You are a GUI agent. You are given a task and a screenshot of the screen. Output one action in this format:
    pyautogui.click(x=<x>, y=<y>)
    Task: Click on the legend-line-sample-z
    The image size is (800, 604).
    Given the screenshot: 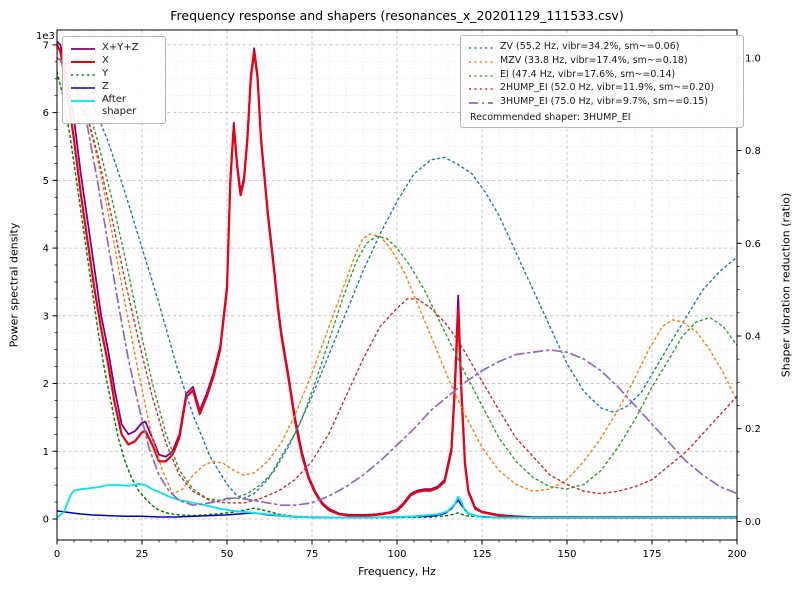 What is the action you would take?
    pyautogui.click(x=83, y=88)
    